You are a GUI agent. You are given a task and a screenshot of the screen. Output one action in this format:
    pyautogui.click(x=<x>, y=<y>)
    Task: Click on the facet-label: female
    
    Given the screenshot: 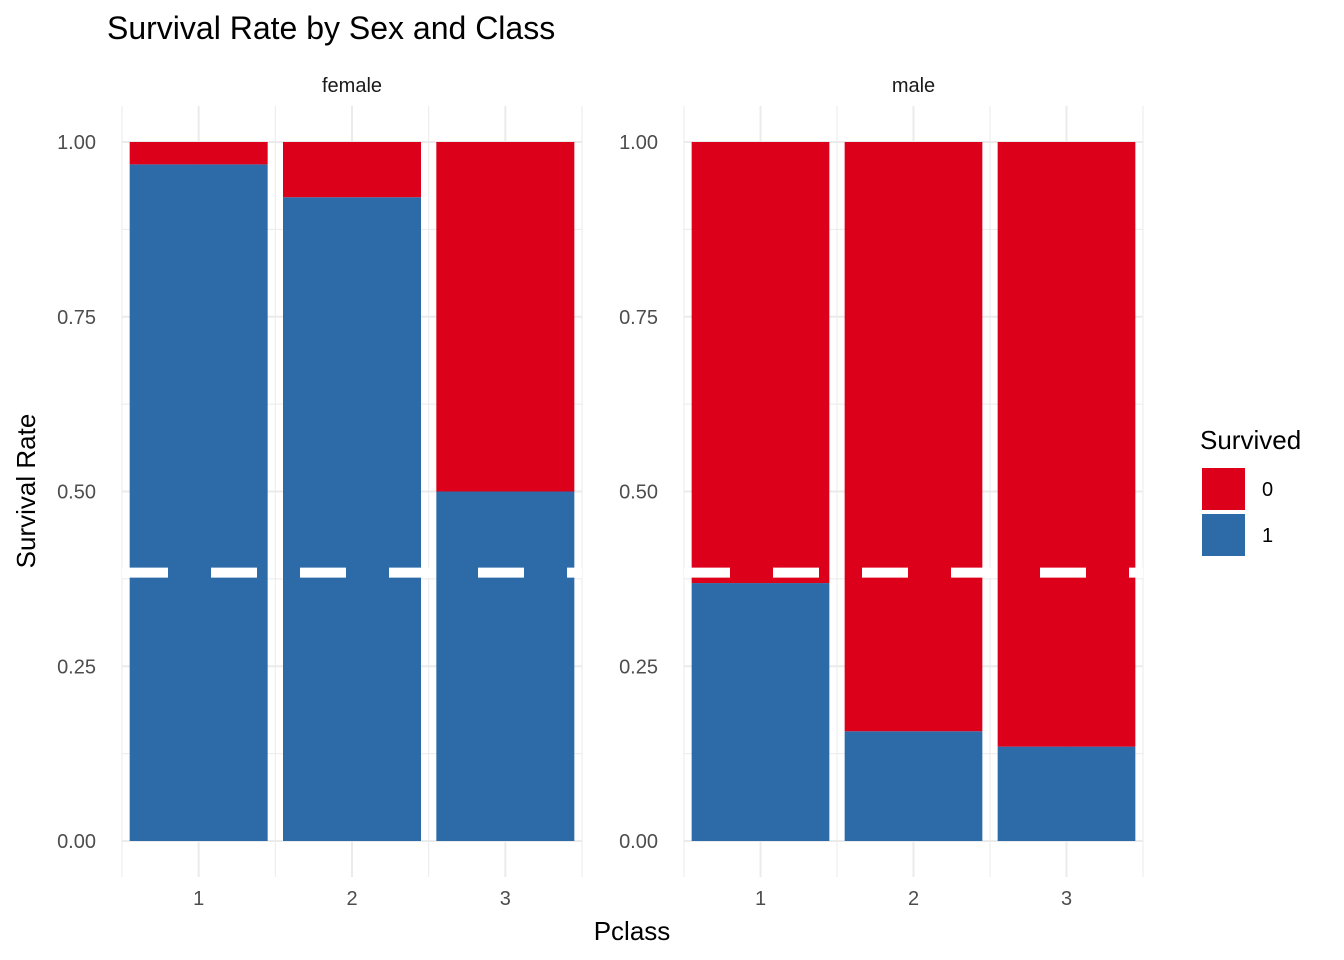 What is the action you would take?
    pyautogui.click(x=352, y=86)
    